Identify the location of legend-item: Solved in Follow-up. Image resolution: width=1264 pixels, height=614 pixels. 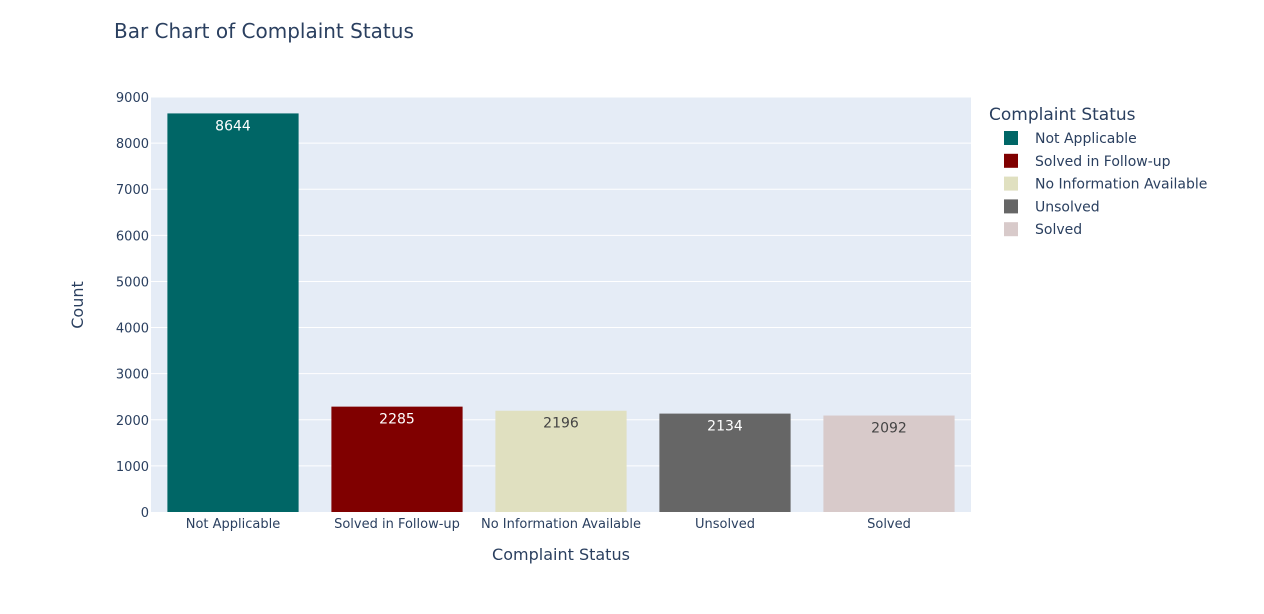
(1087, 161).